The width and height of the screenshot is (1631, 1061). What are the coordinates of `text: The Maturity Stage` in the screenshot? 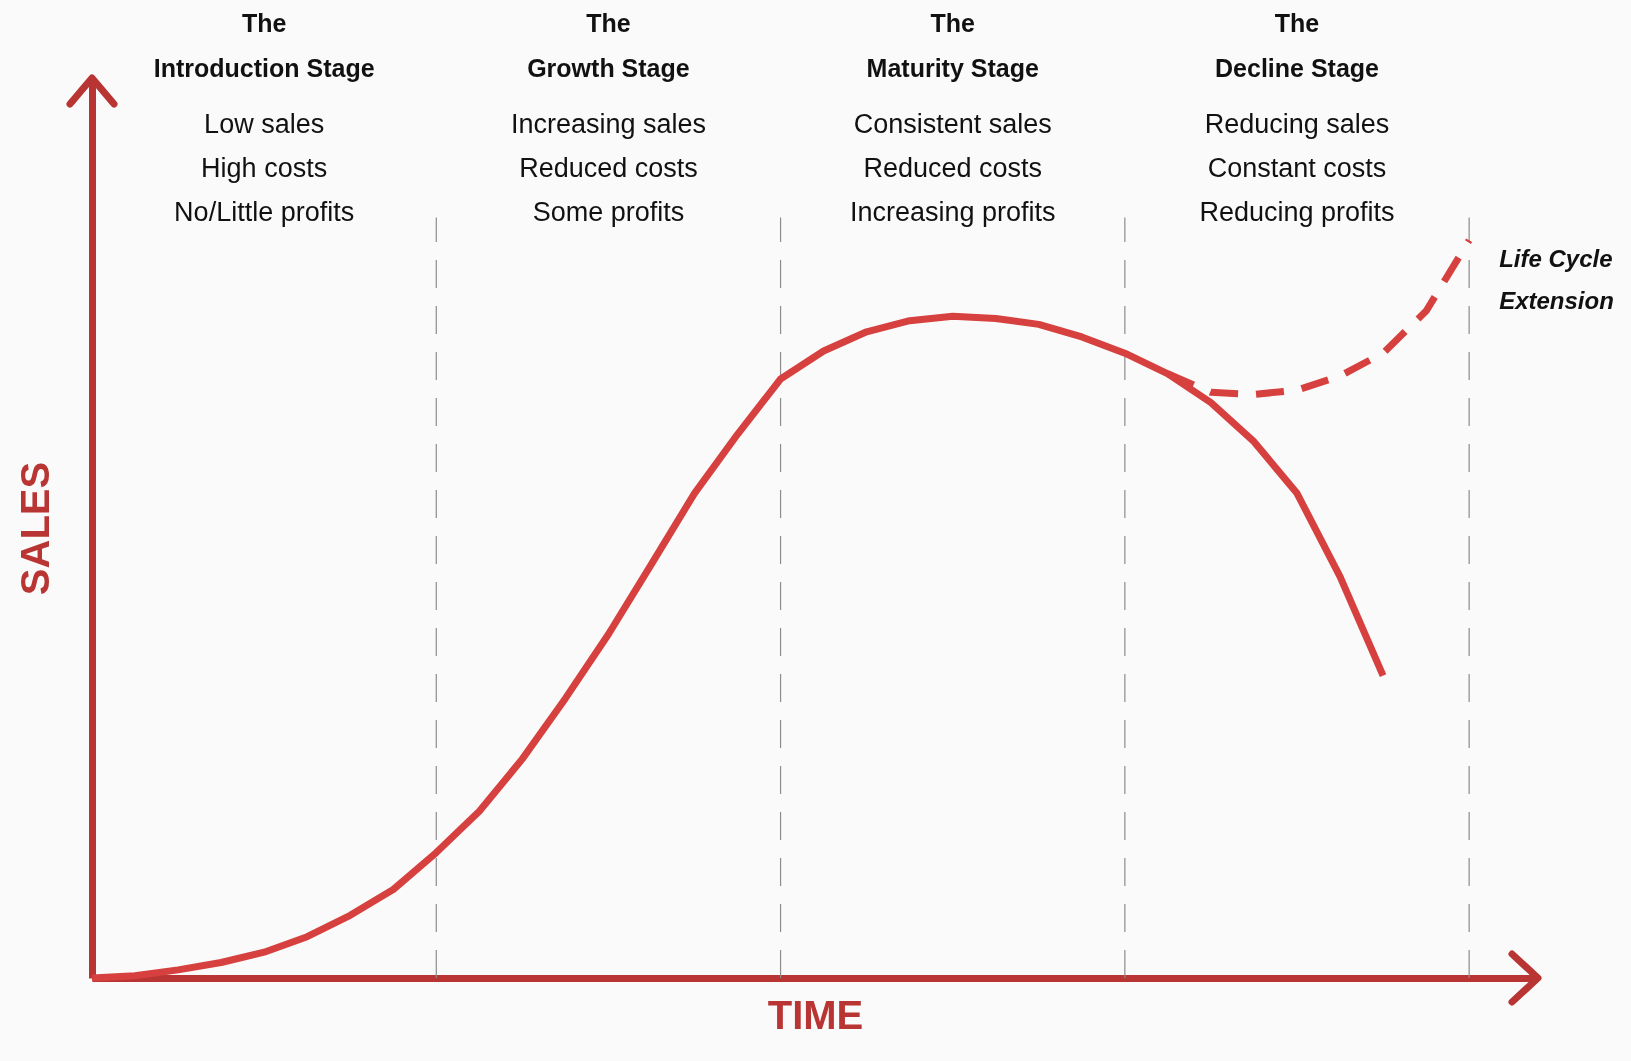 It's located at (952, 45).